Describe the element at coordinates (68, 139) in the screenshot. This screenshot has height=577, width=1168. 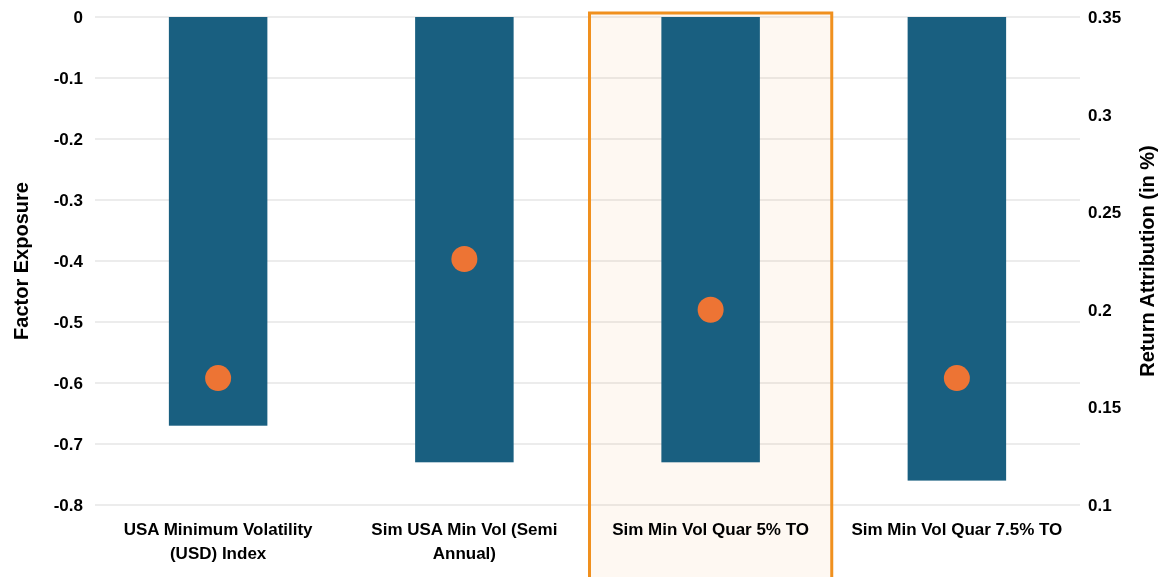
I see `y-tick-label: -0.2` at that location.